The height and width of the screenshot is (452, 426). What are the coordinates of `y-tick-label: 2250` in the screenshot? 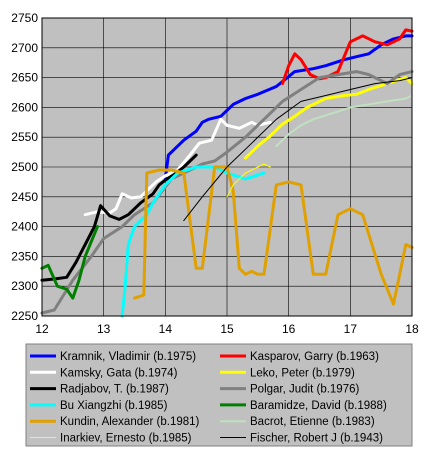 It's located at (24, 316).